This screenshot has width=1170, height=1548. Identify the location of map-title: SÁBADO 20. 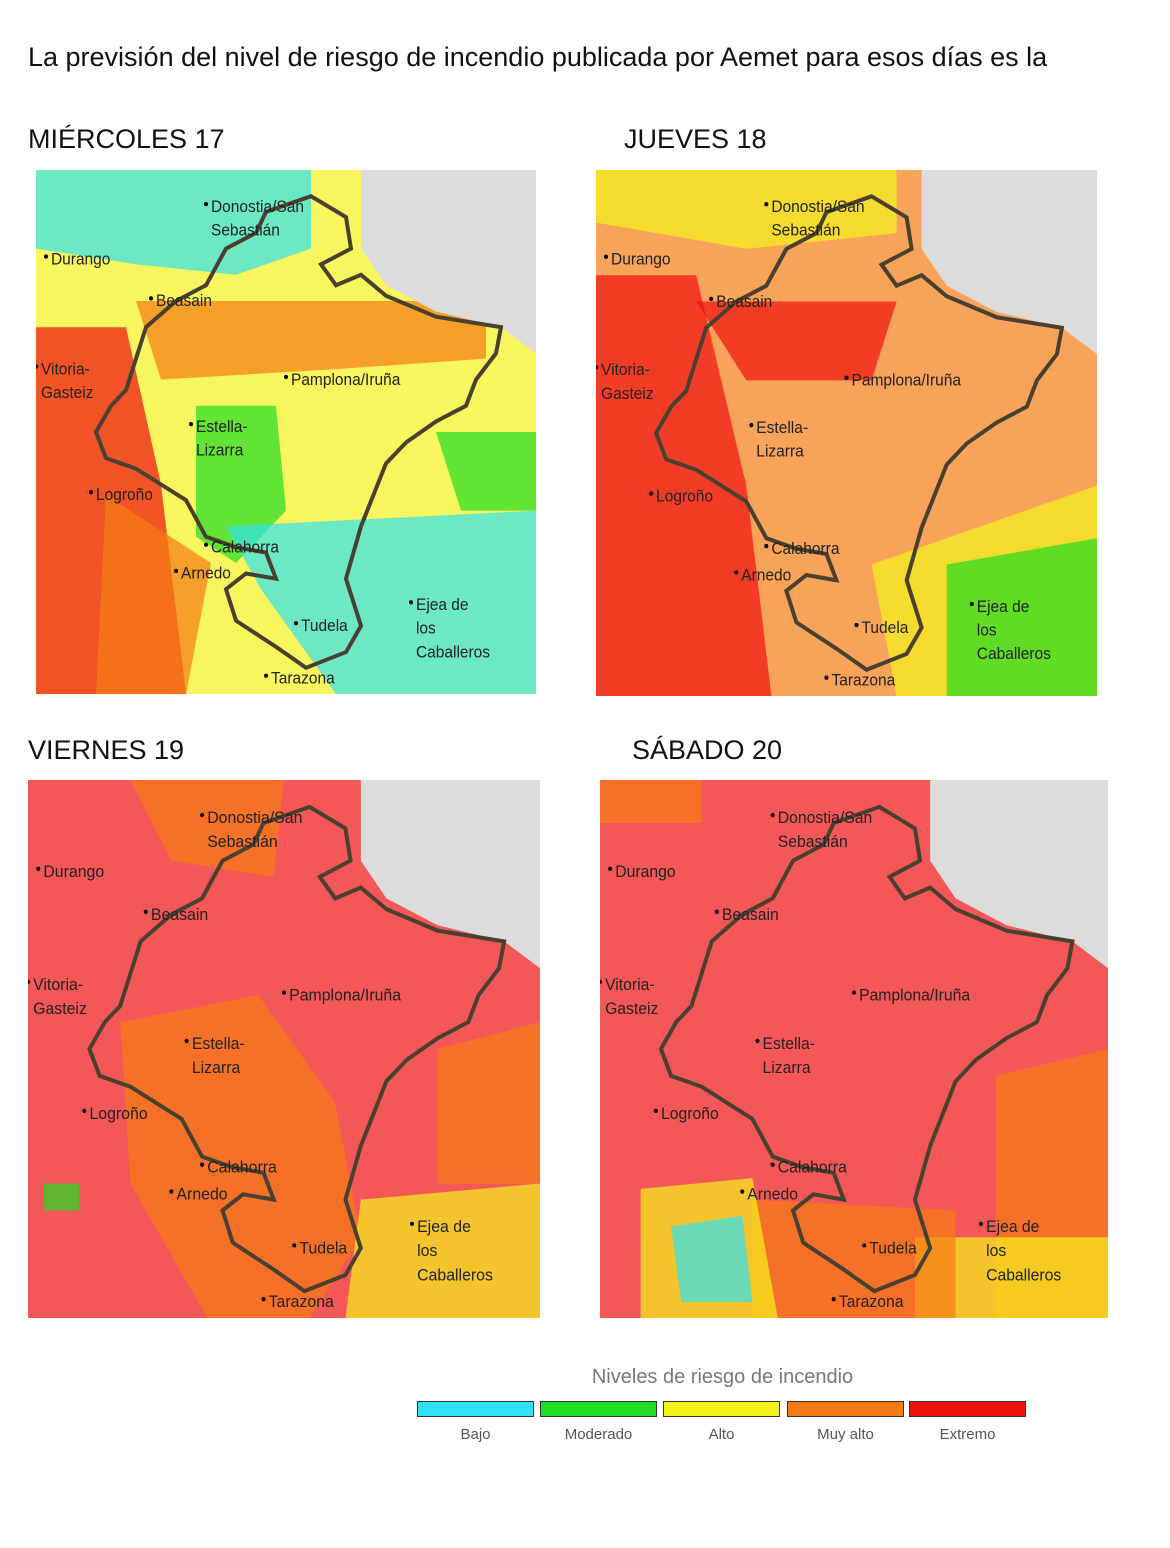
(707, 750).